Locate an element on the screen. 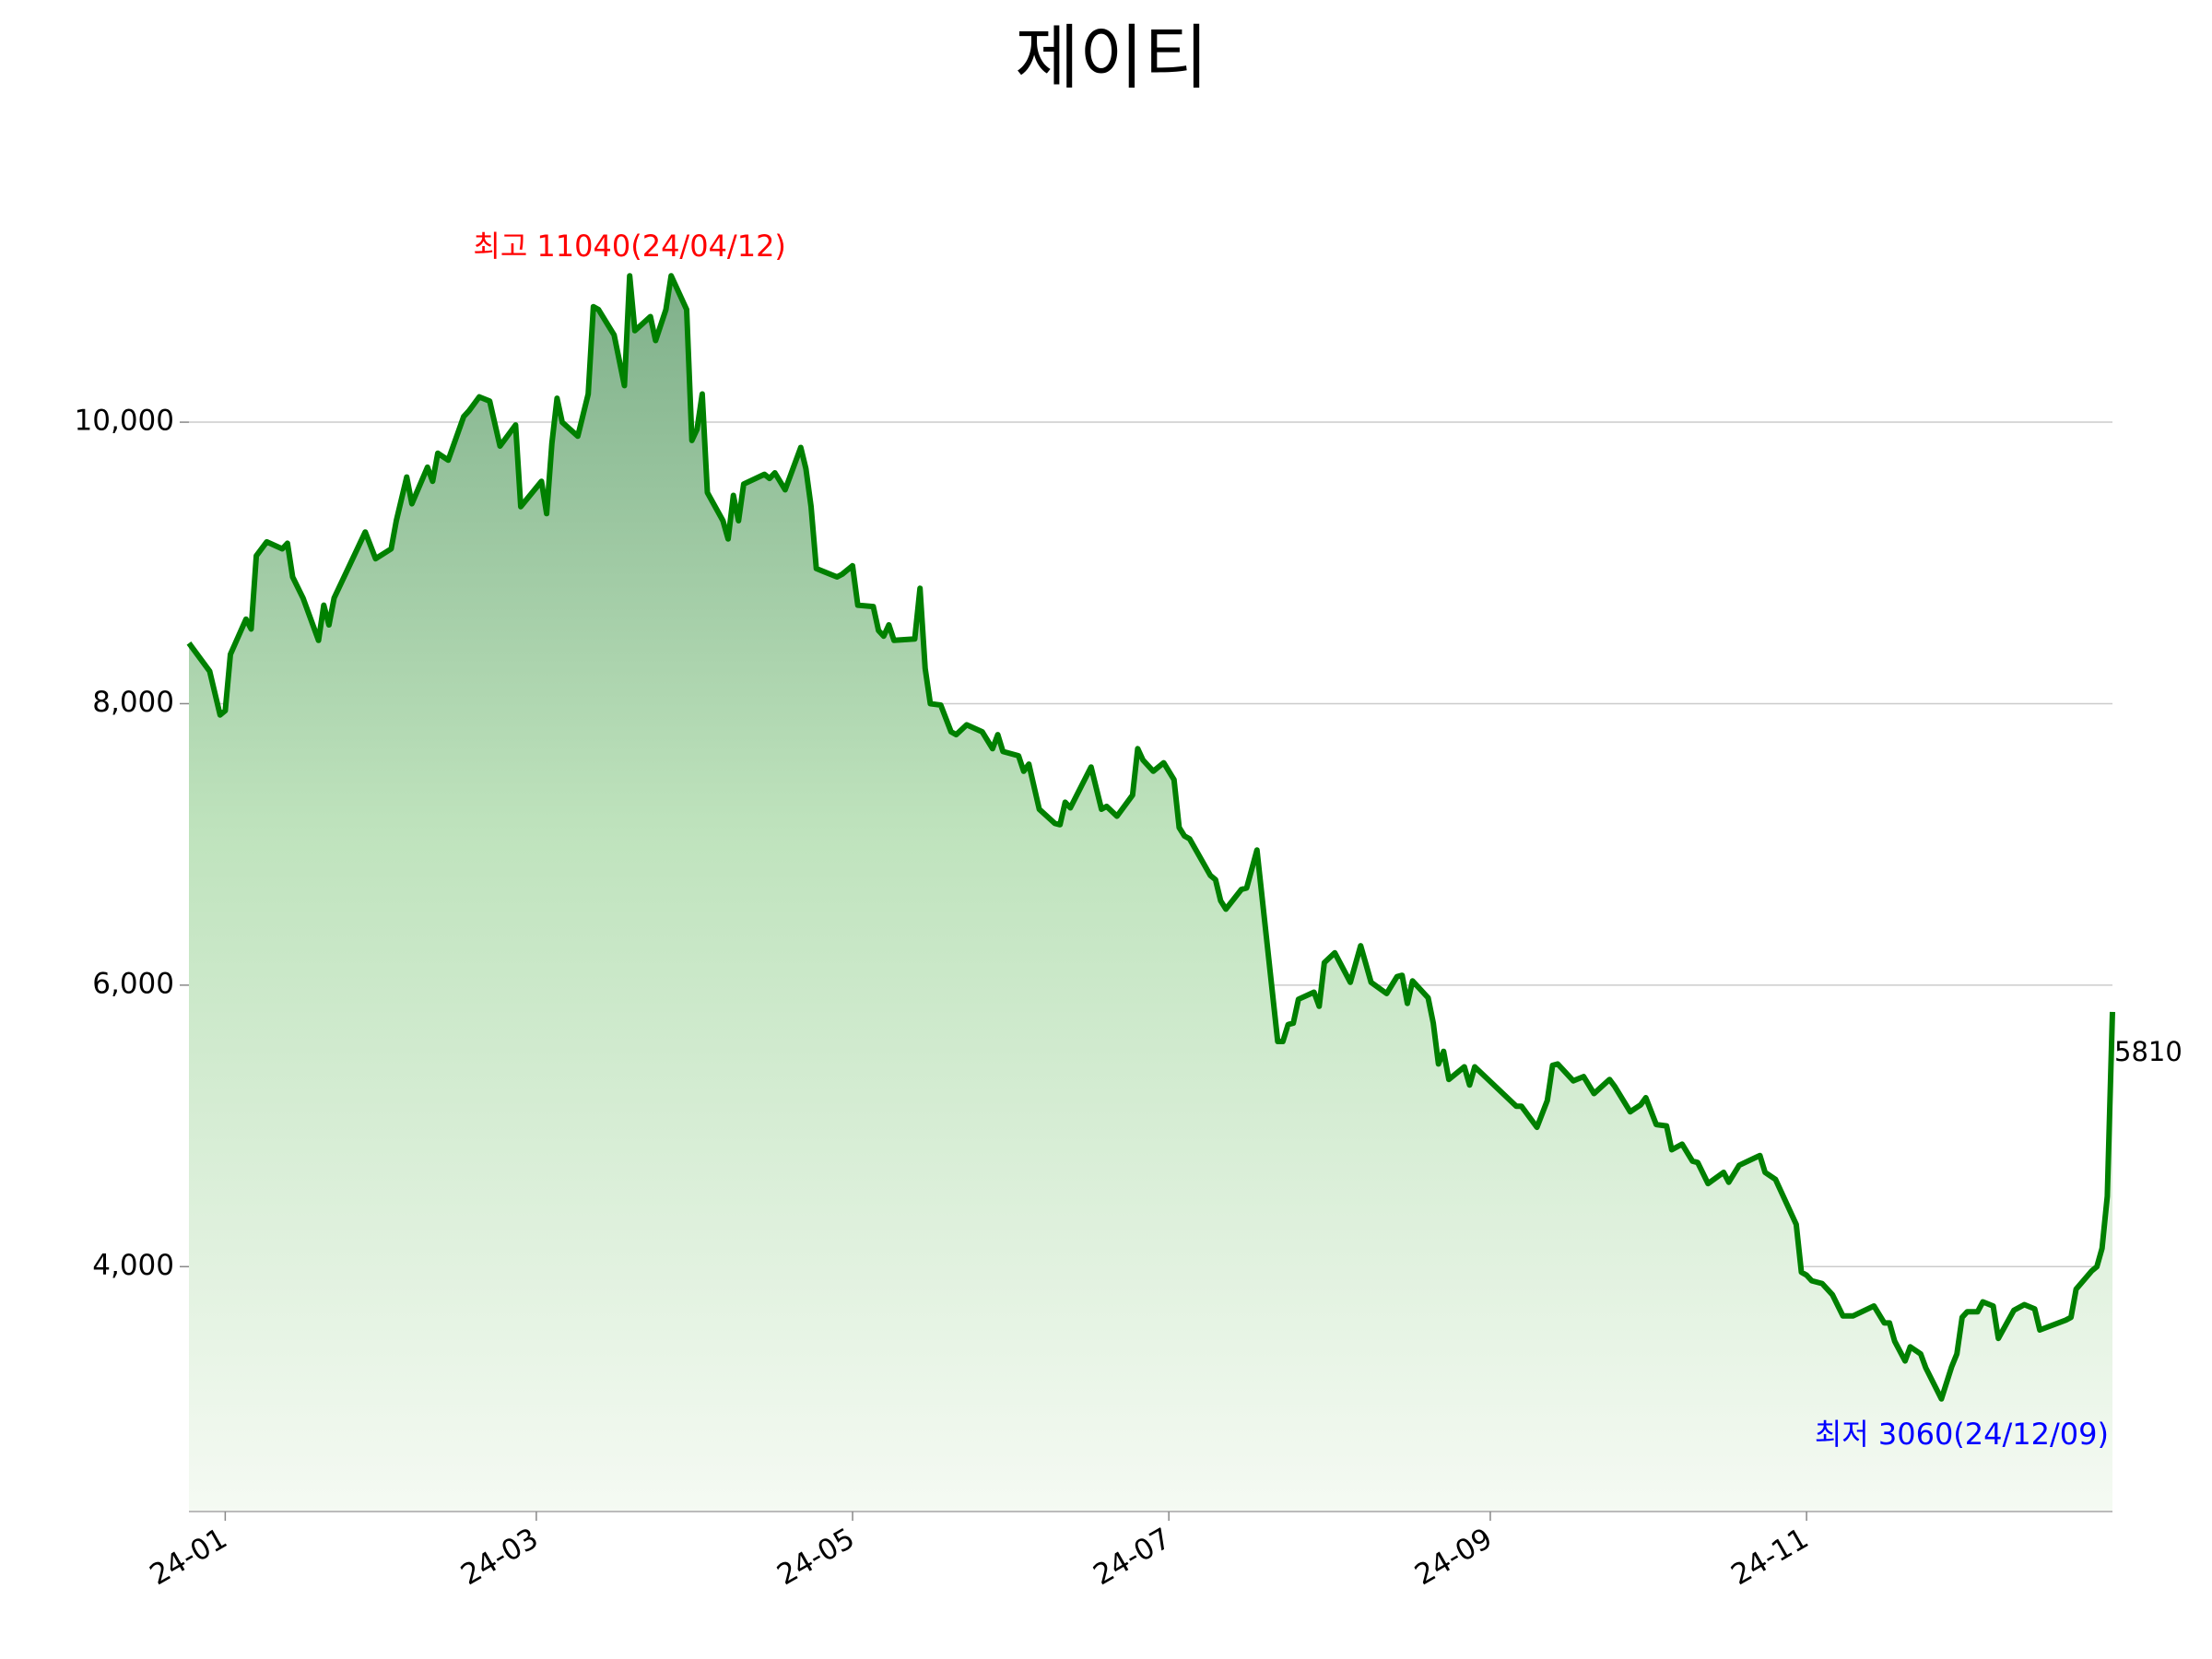 The image size is (2212, 1659). x-tick-label: 24-07 is located at coordinates (1132, 1557).